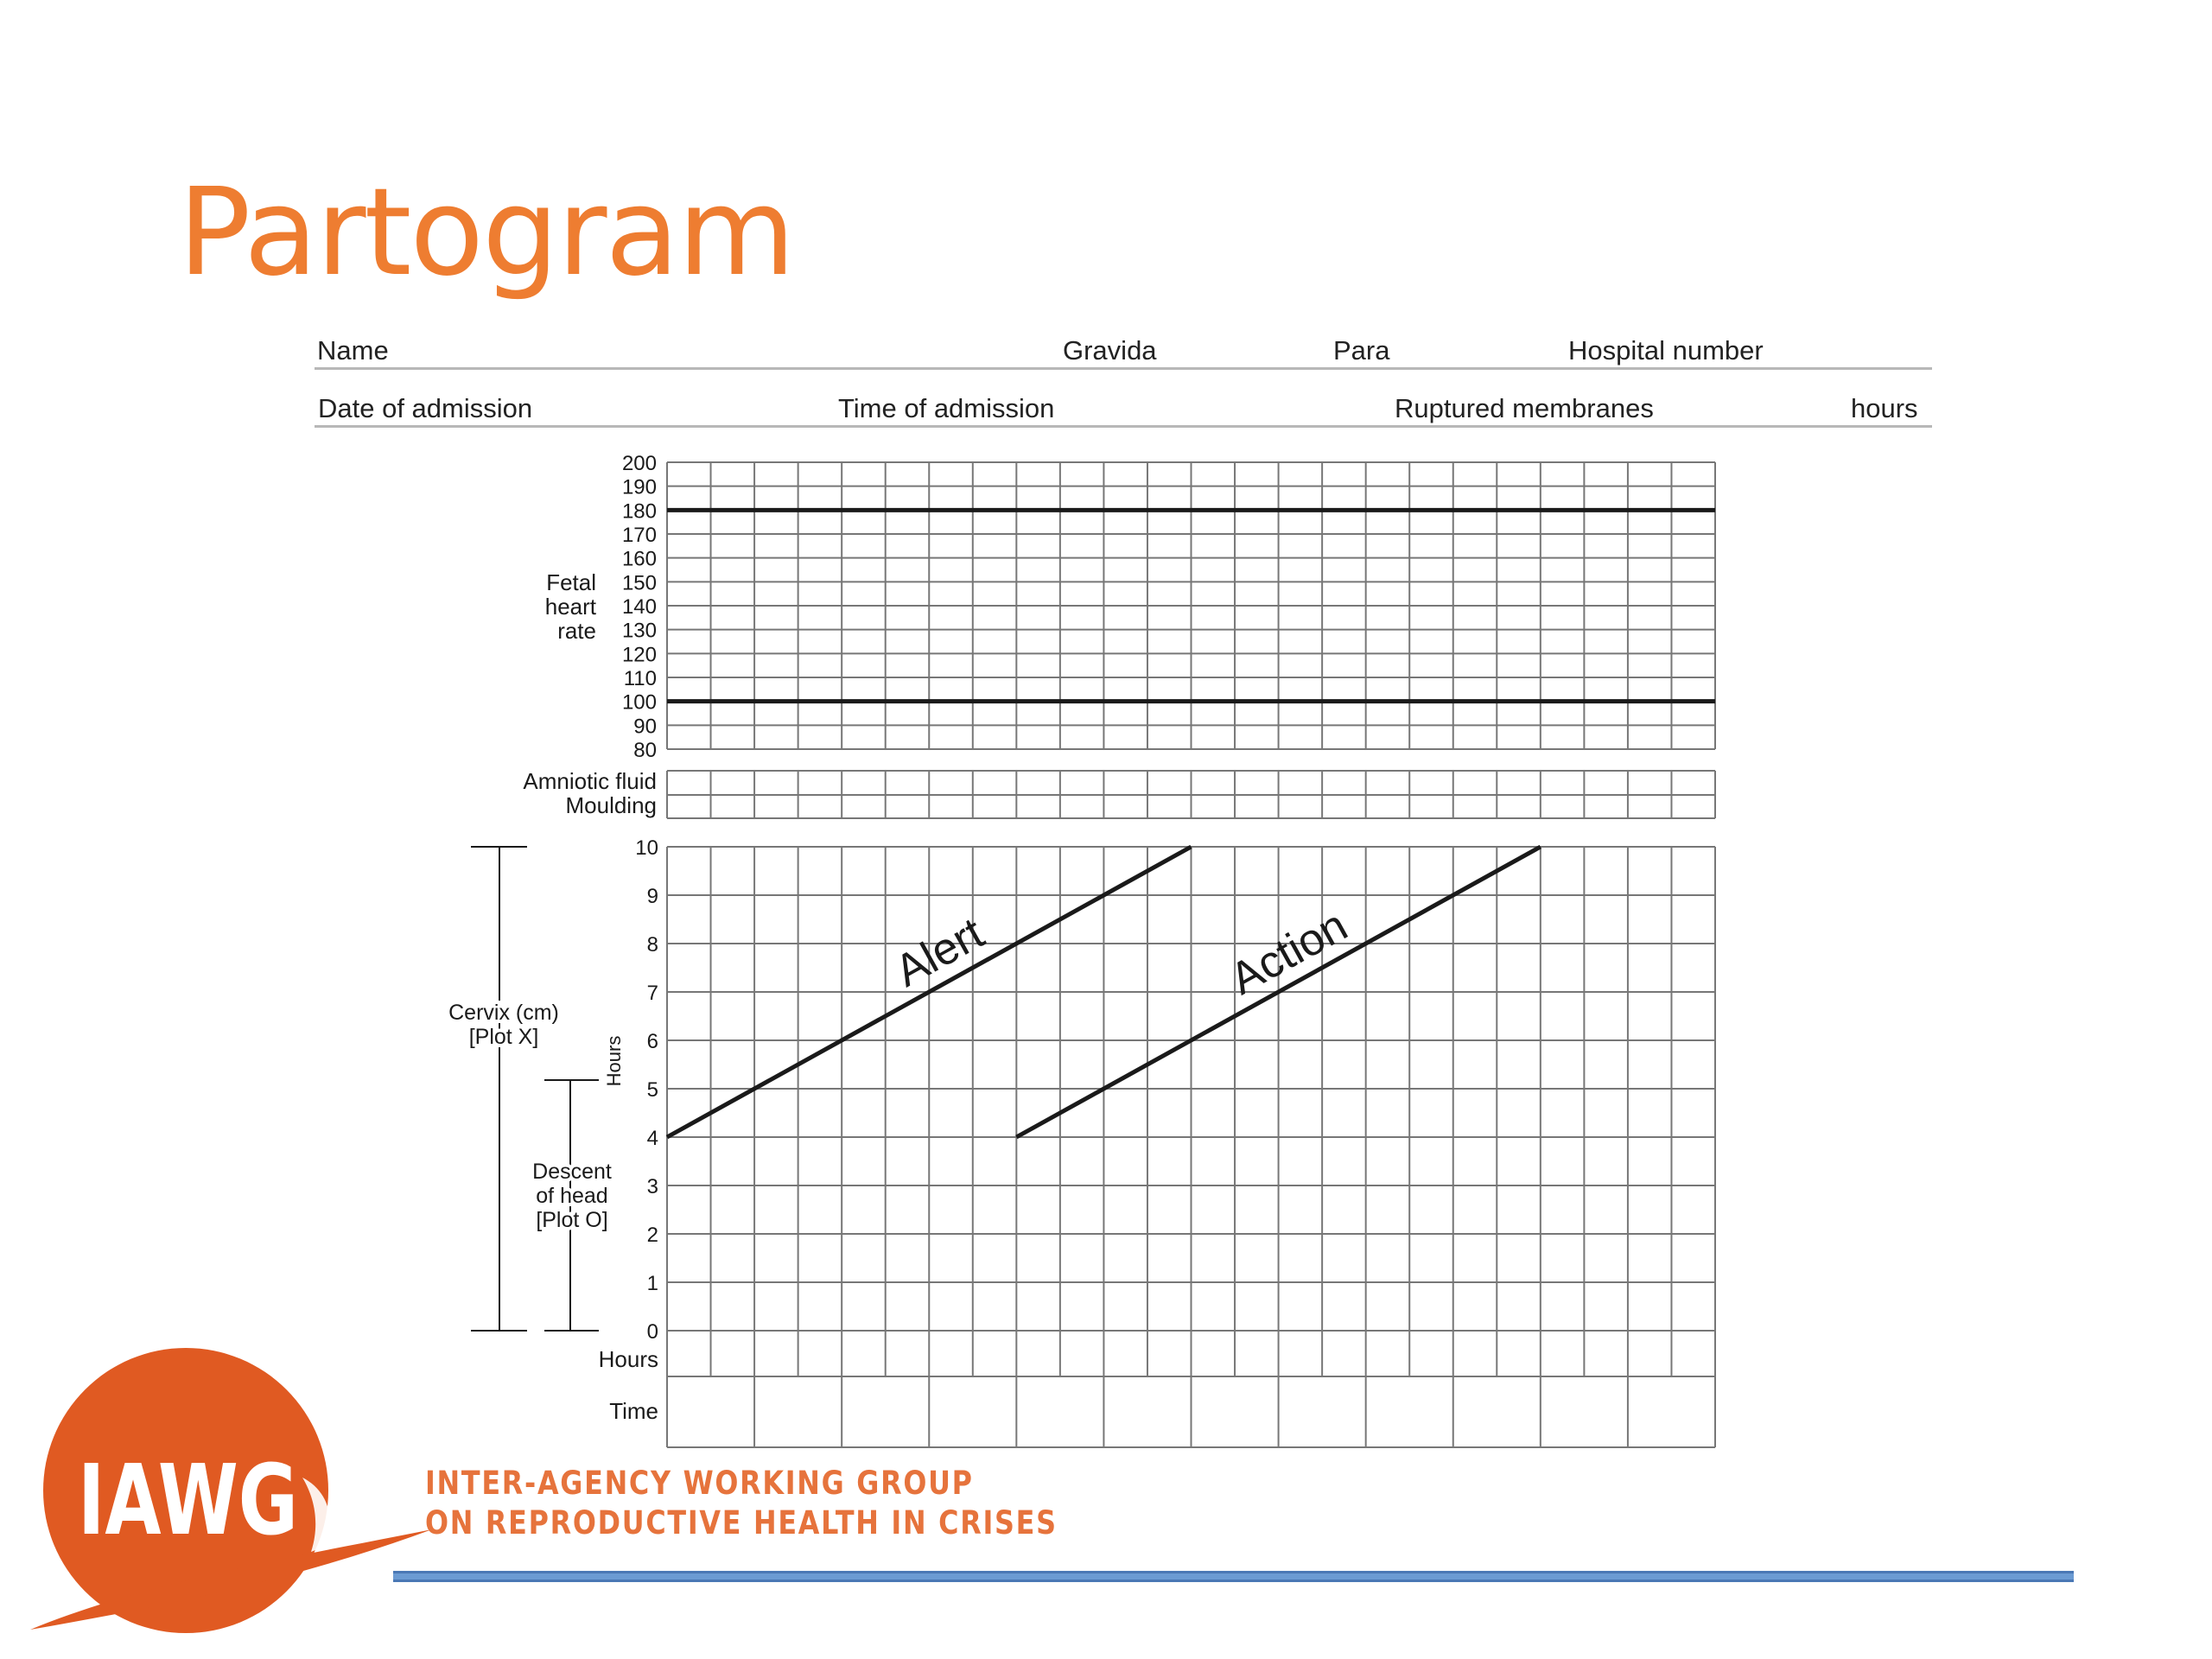  Describe the element at coordinates (1884, 408) in the screenshot. I see `hours-label: hours` at that location.